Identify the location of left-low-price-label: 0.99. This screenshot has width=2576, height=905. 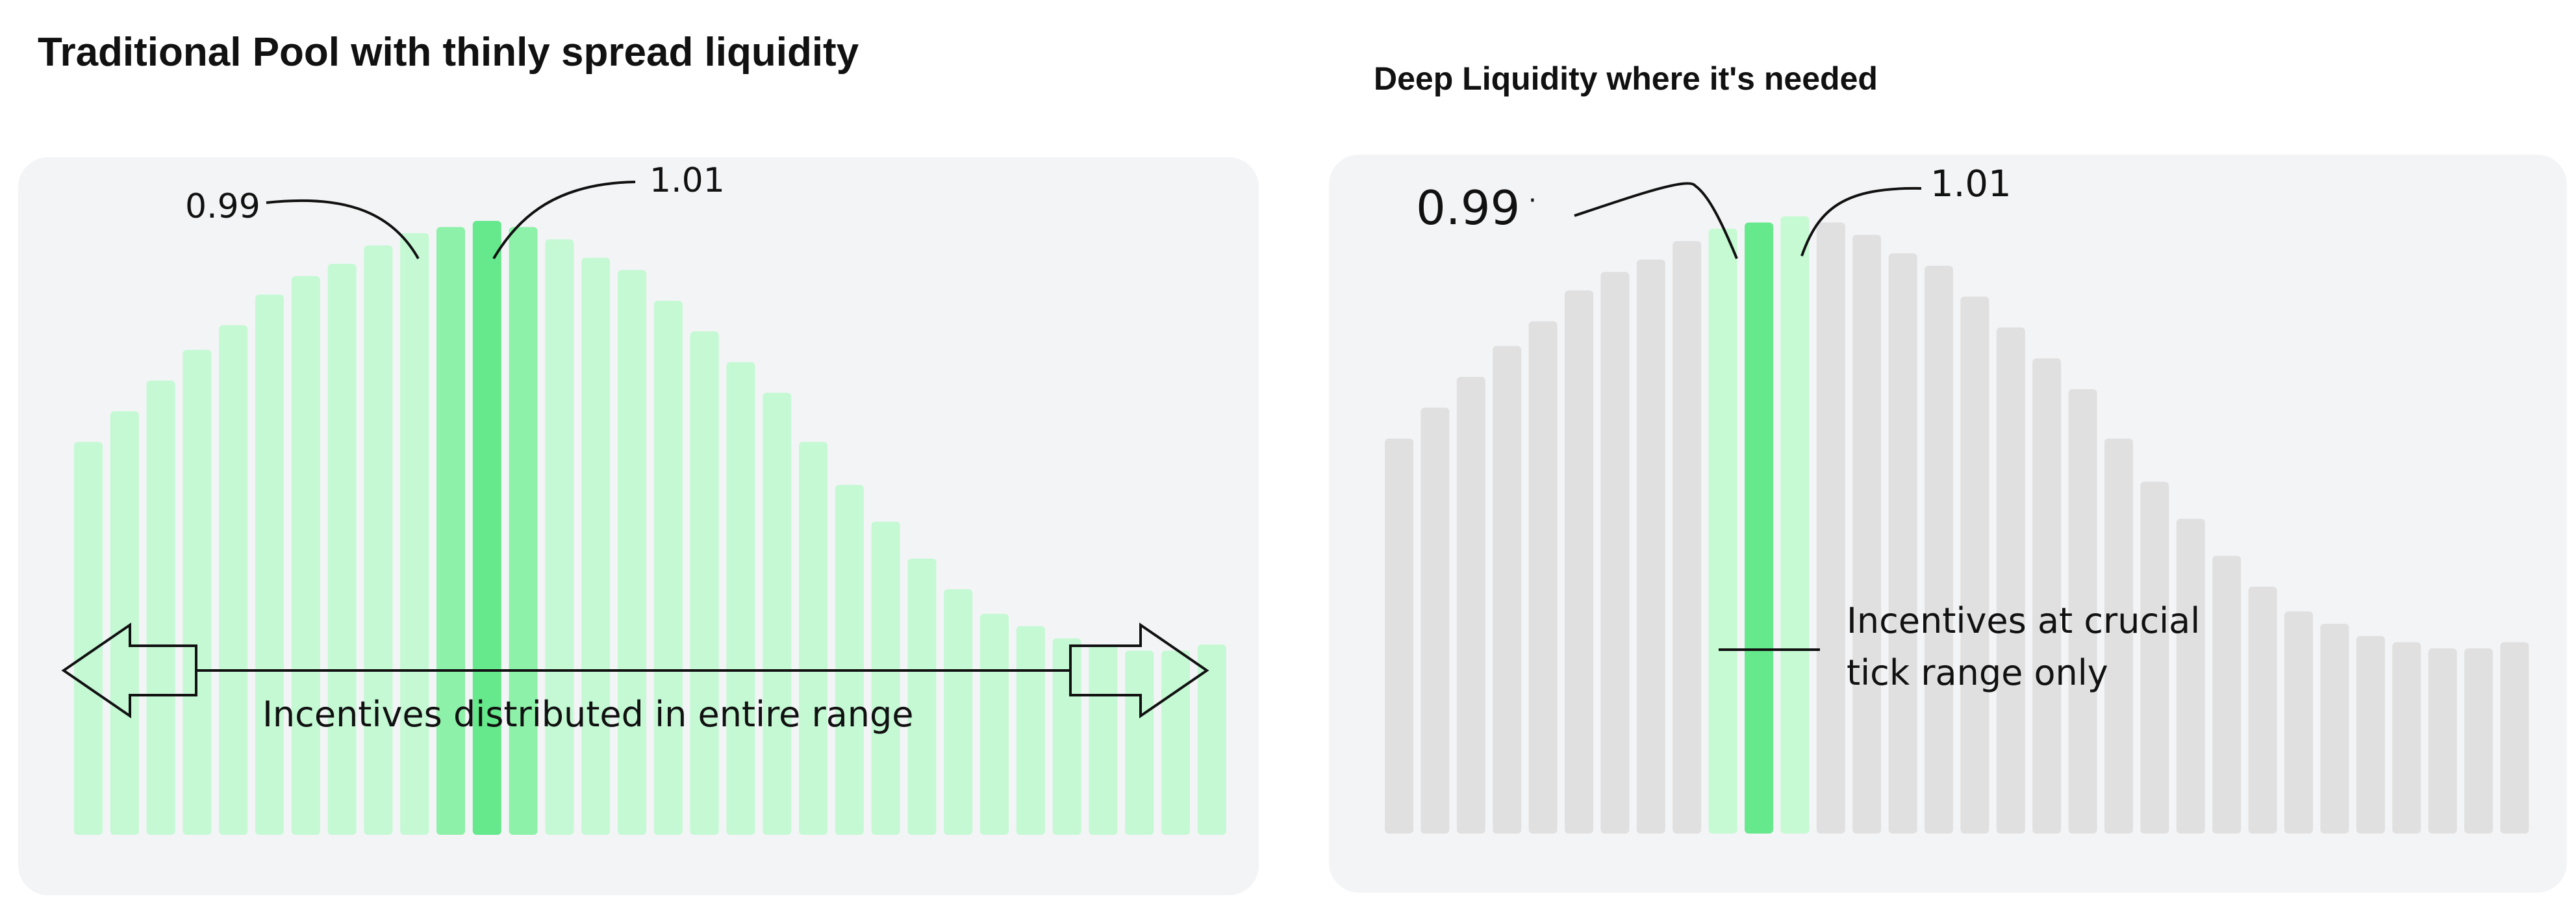
(222, 206).